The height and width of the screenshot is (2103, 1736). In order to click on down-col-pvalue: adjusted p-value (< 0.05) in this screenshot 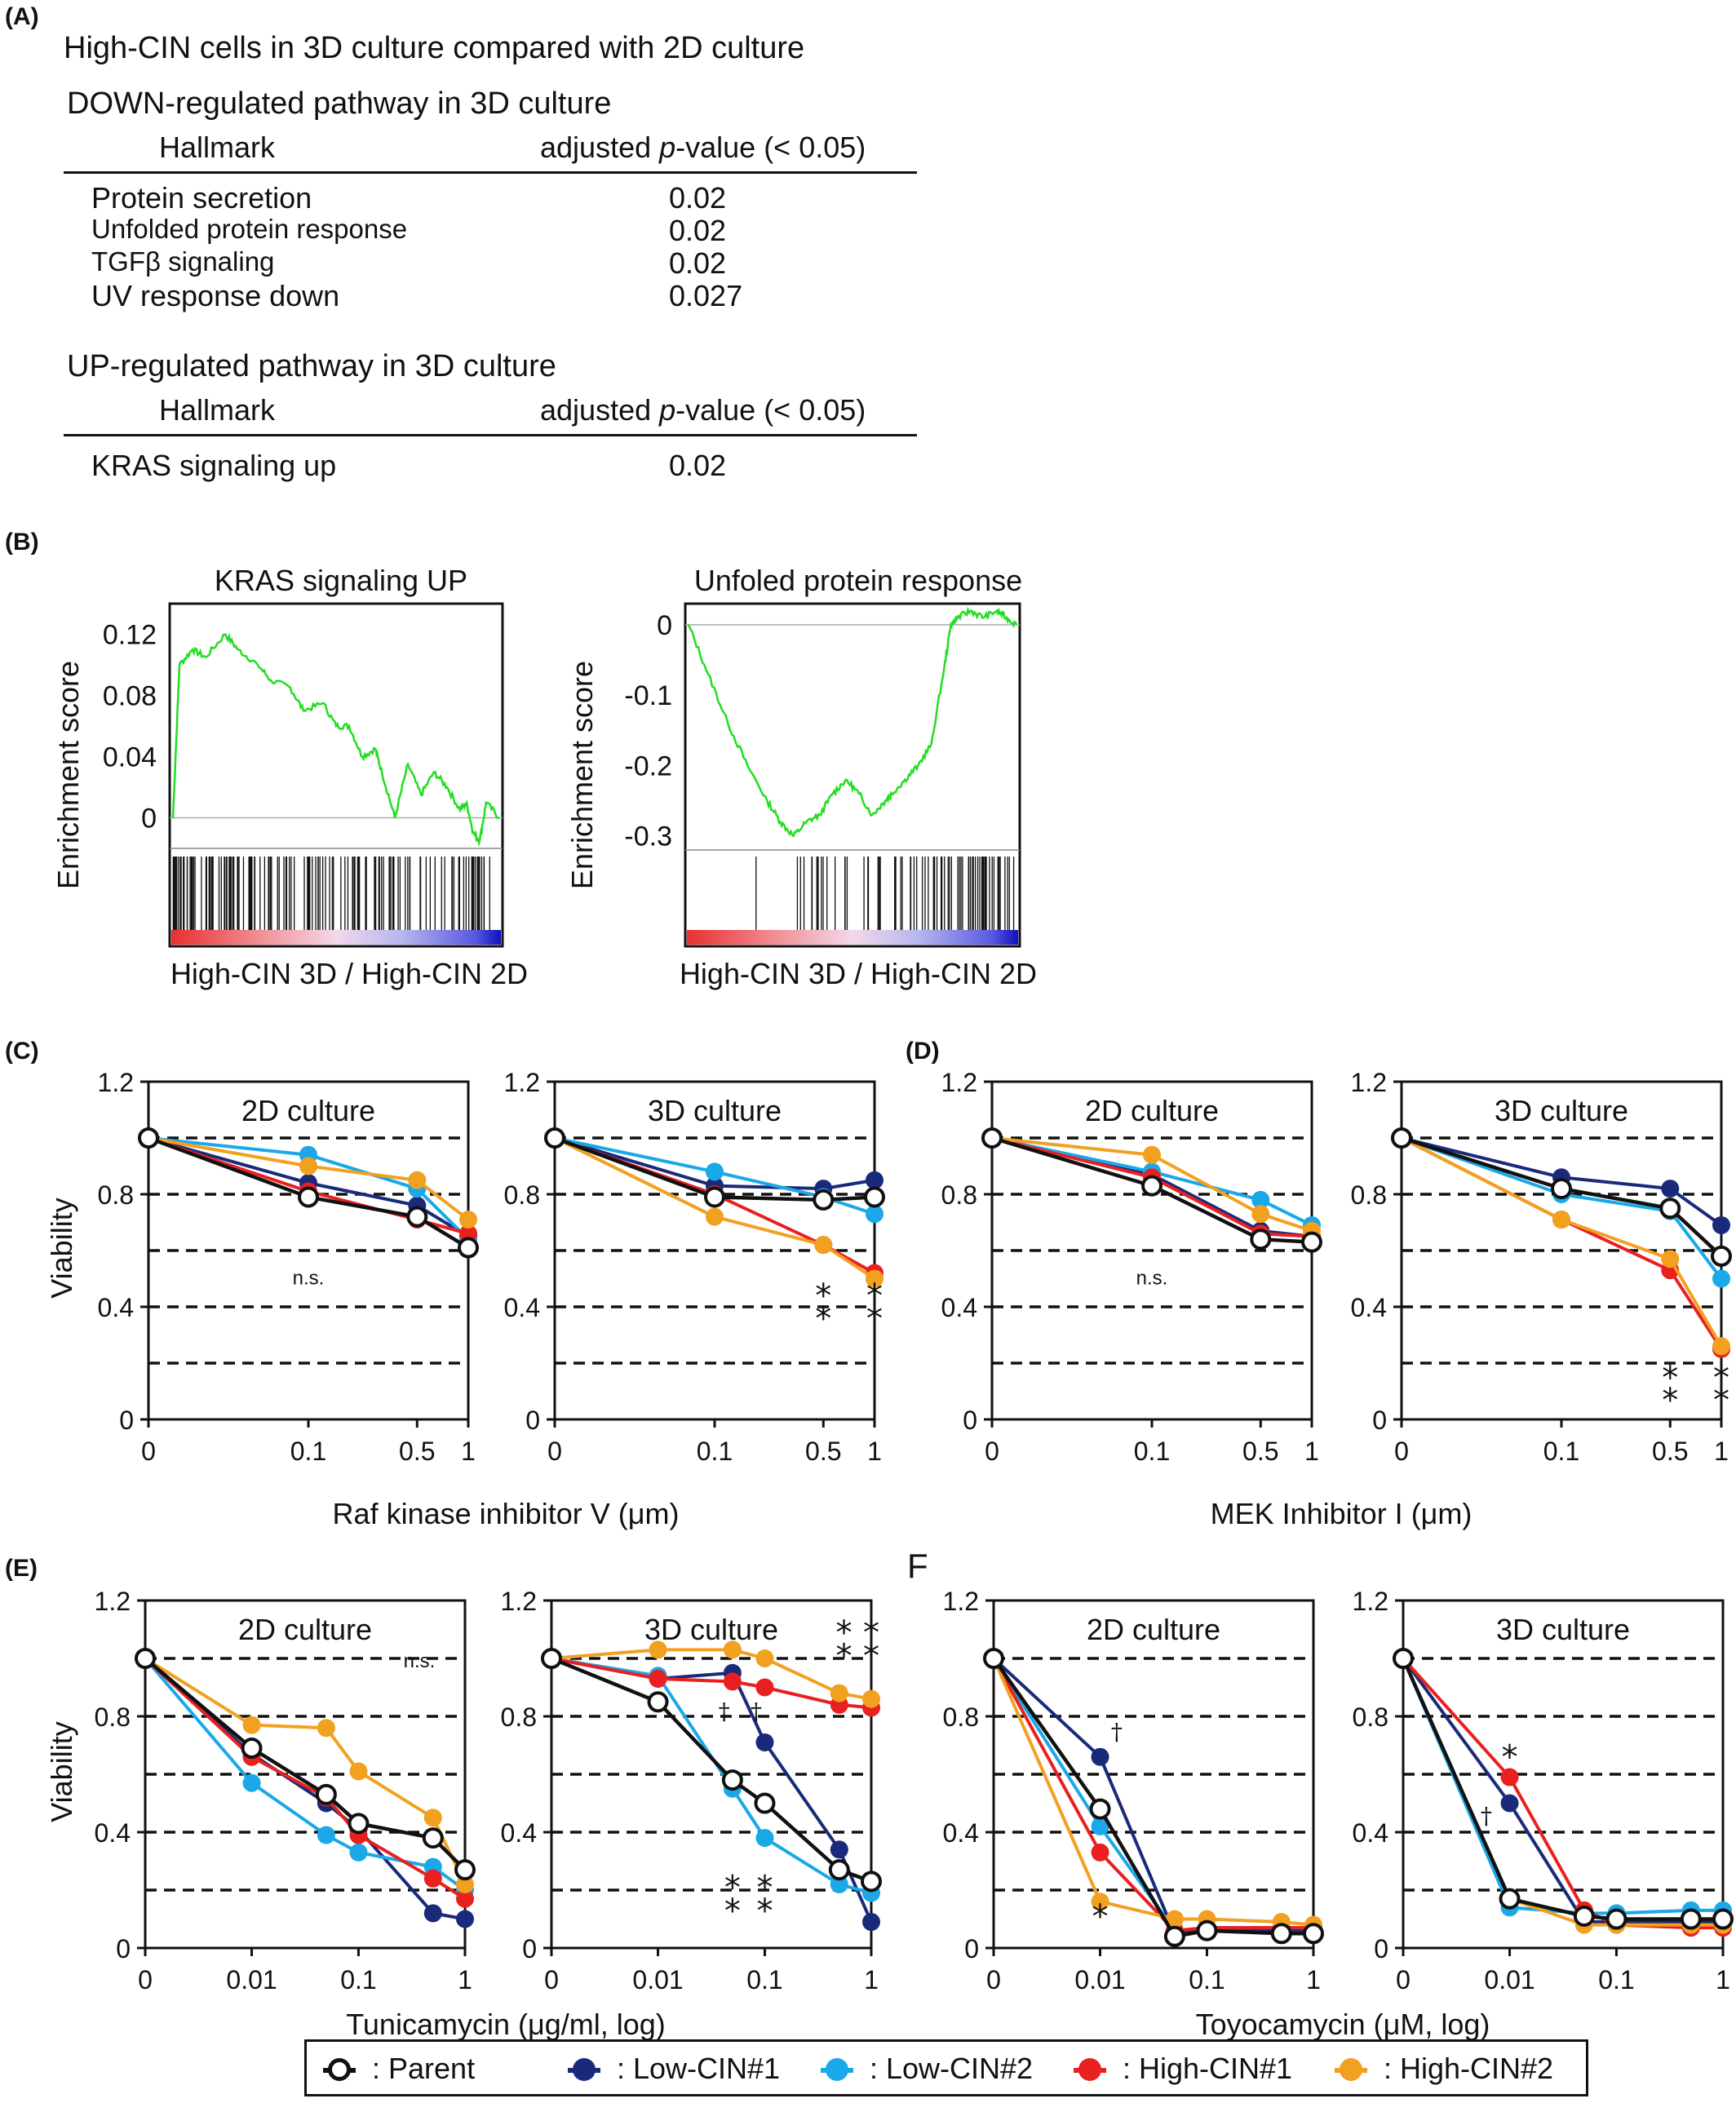, I will do `click(703, 147)`.